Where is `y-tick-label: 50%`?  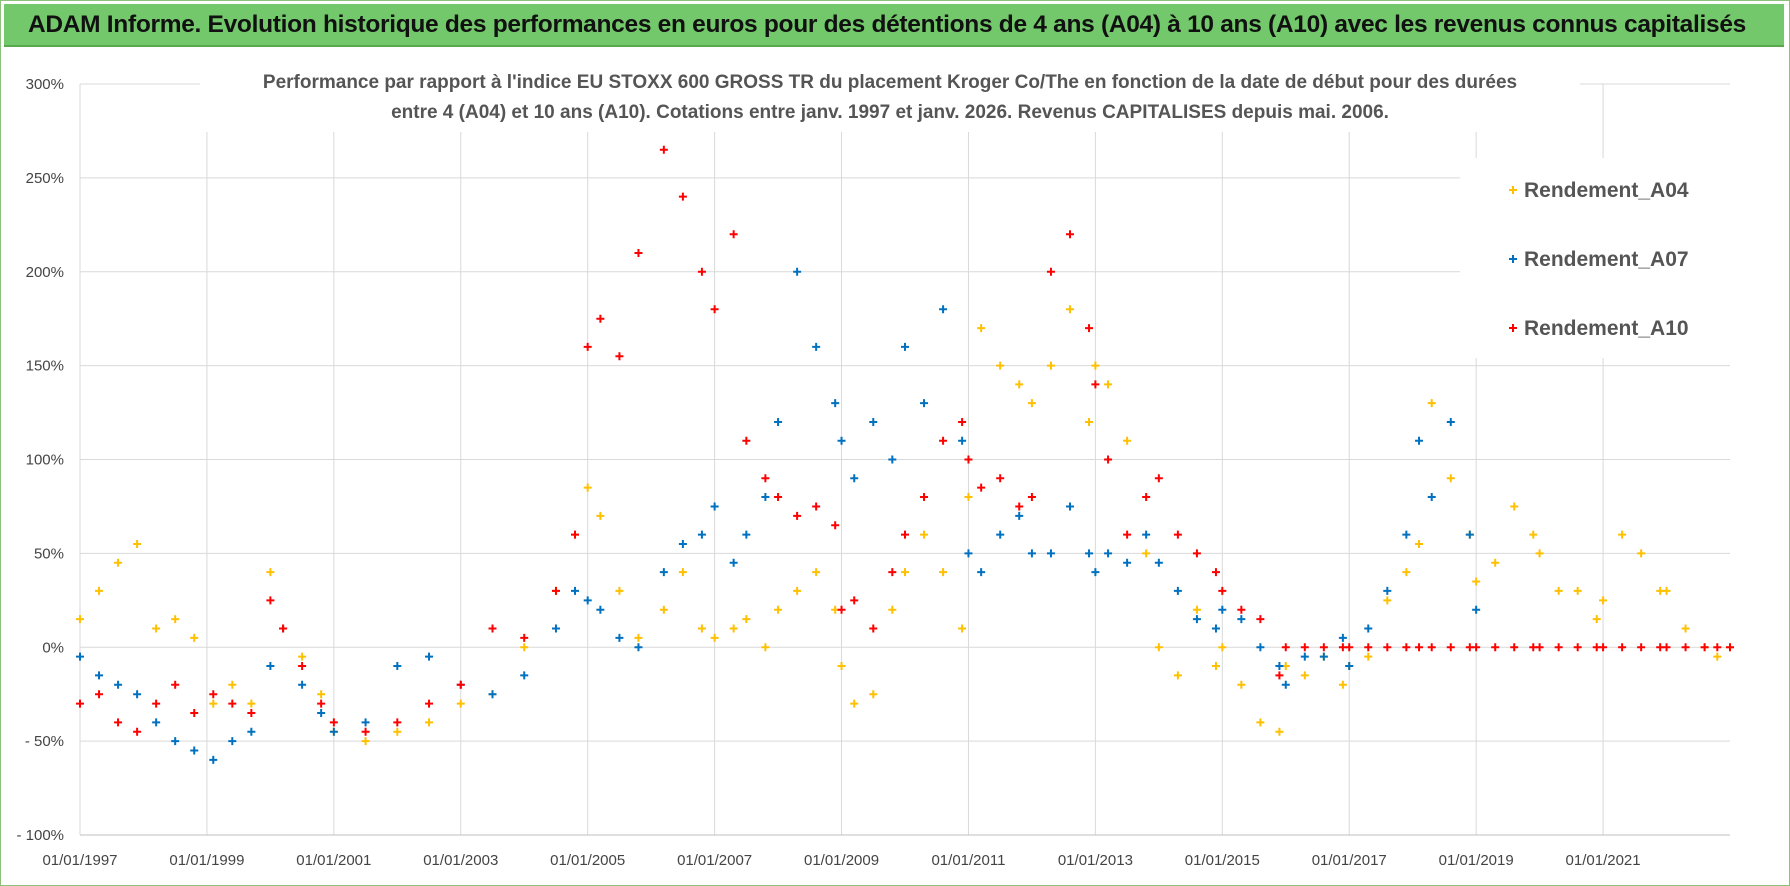
y-tick-label: 50% is located at coordinates (49, 553).